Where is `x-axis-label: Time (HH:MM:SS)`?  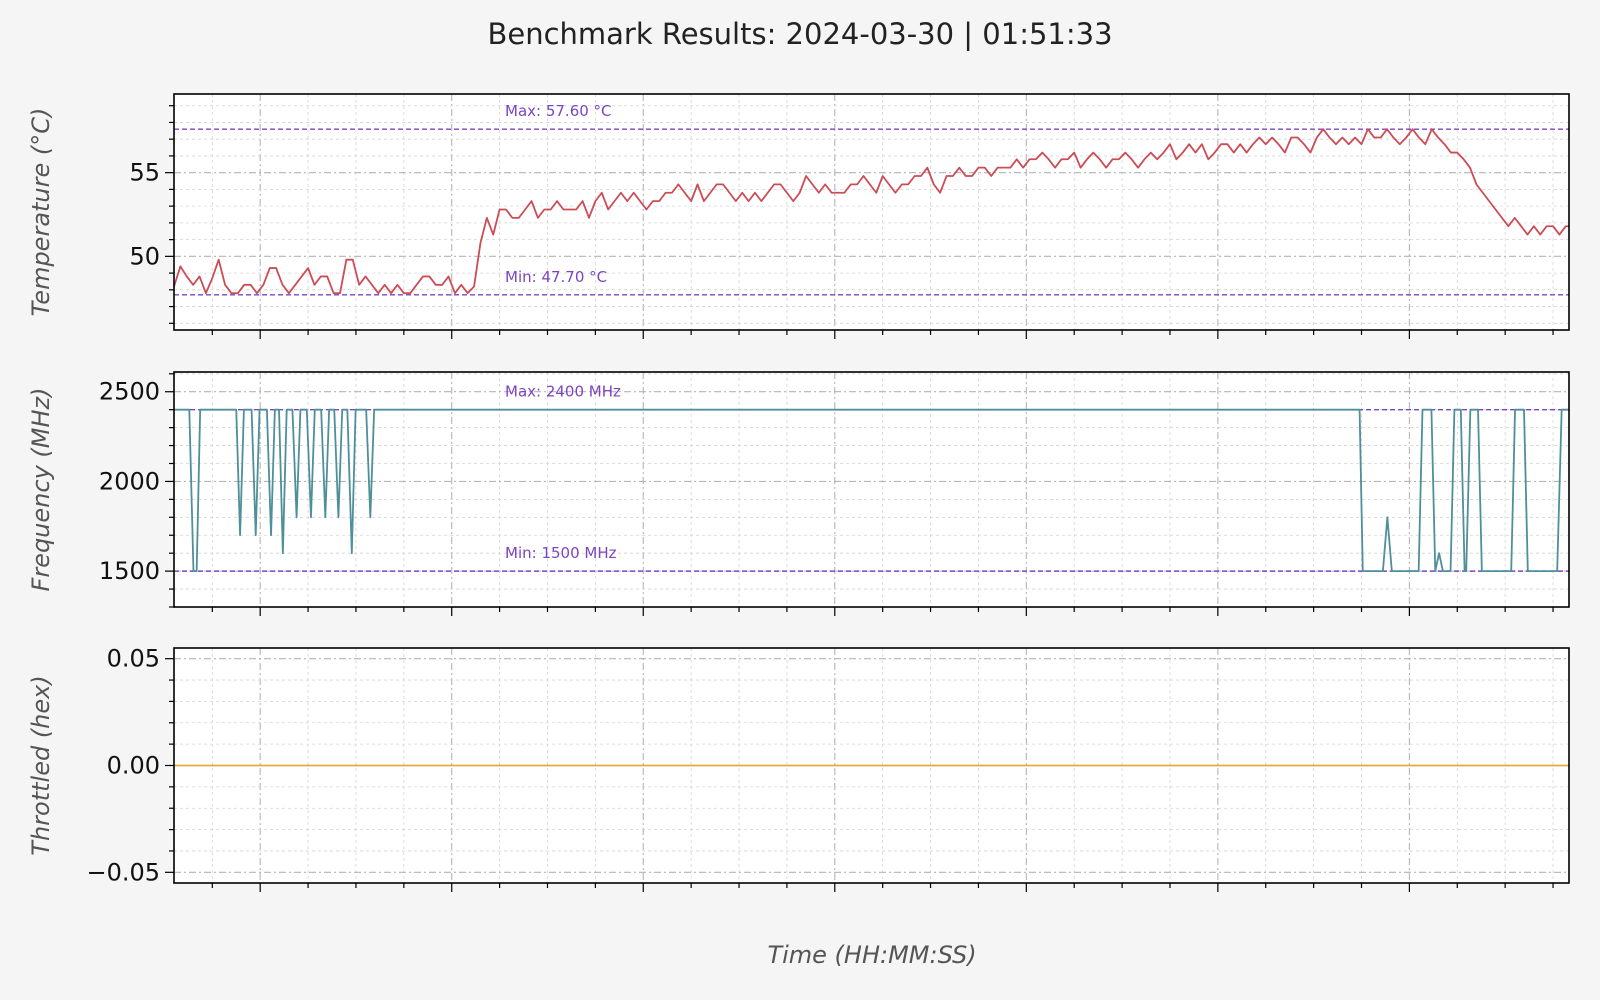
x-axis-label: Time (HH:MM:SS) is located at coordinates (871, 955).